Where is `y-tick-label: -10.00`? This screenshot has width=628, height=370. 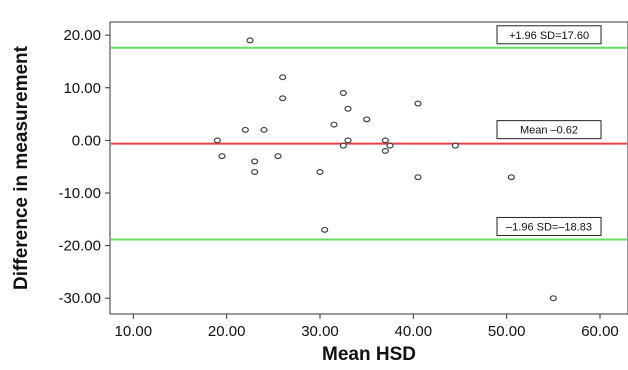 y-tick-label: -10.00 is located at coordinates (79, 193).